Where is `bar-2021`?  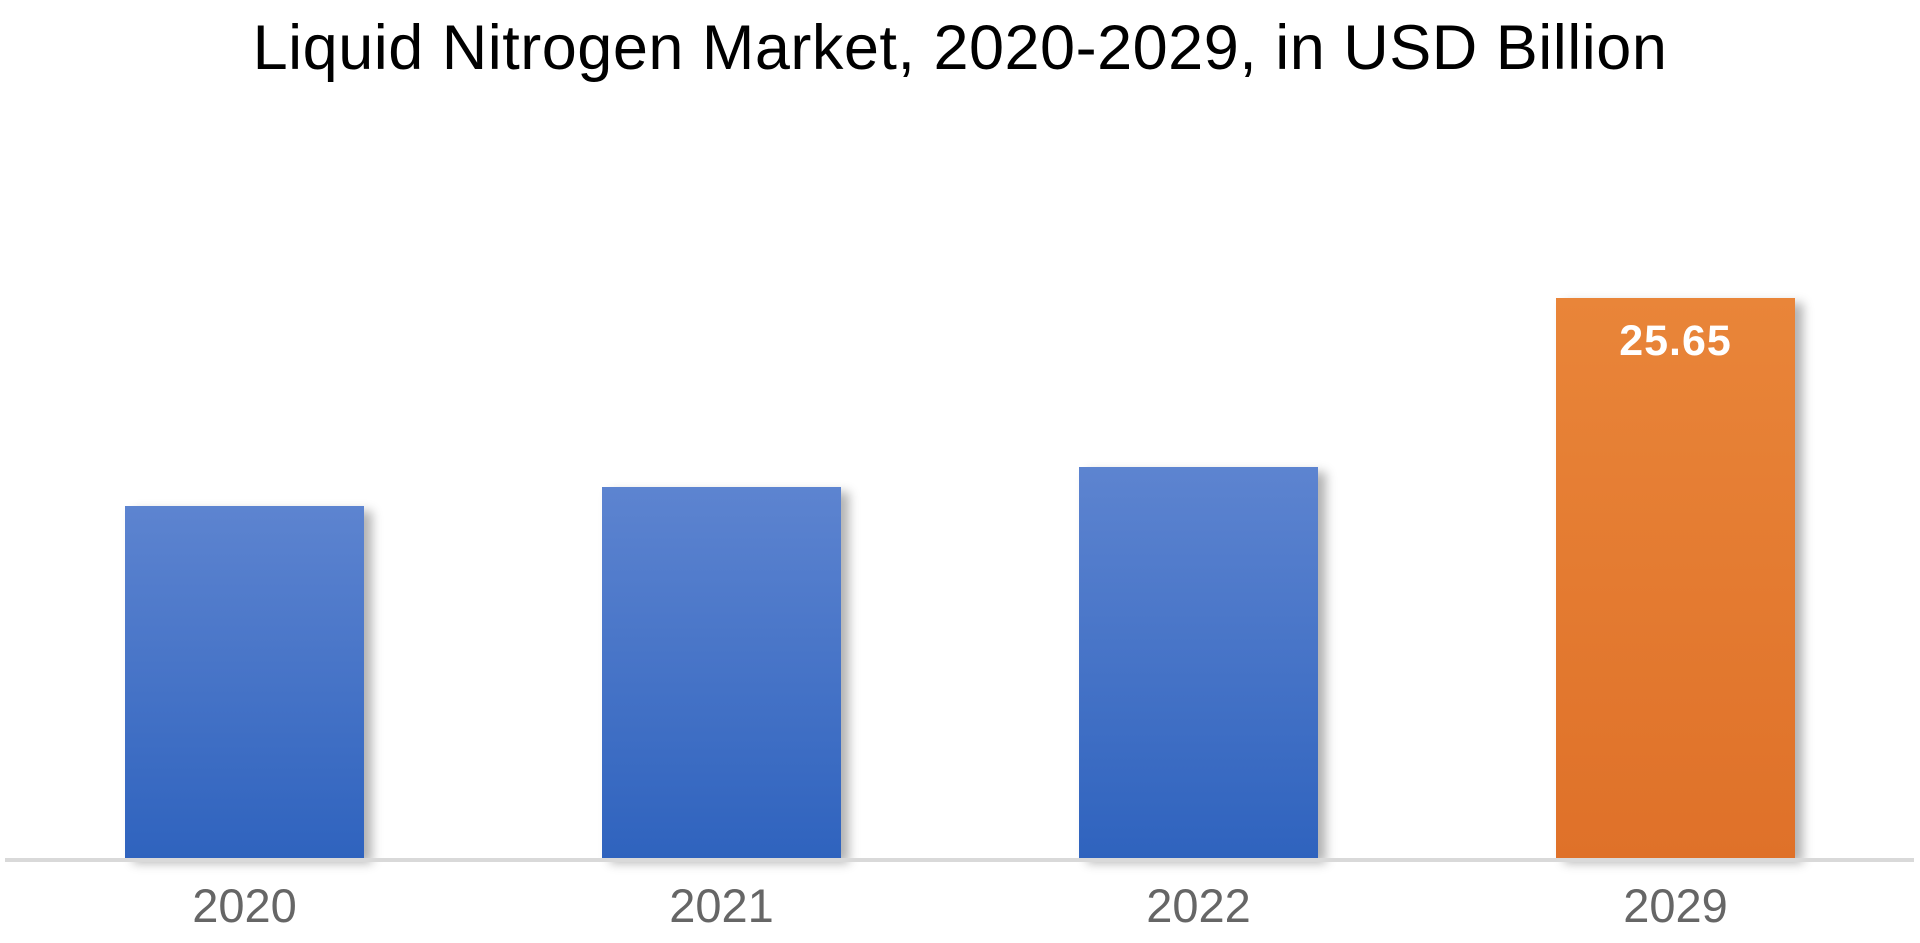
bar-2021 is located at coordinates (721, 672).